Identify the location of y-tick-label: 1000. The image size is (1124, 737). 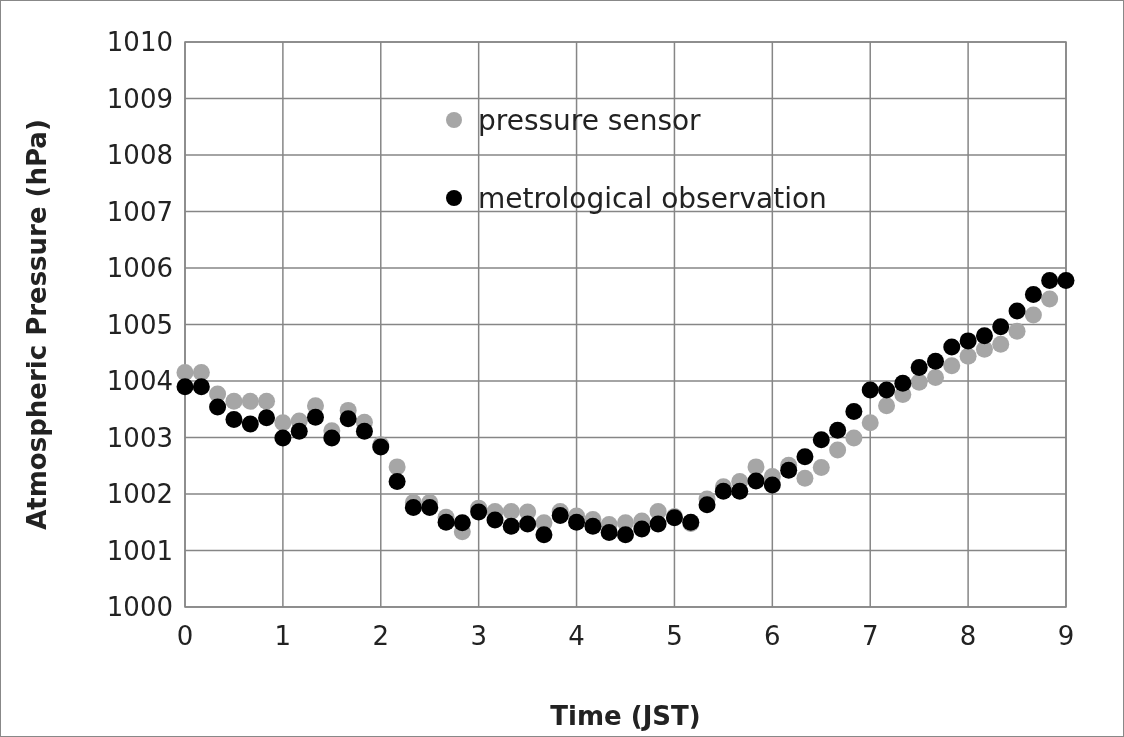
(139, 607).